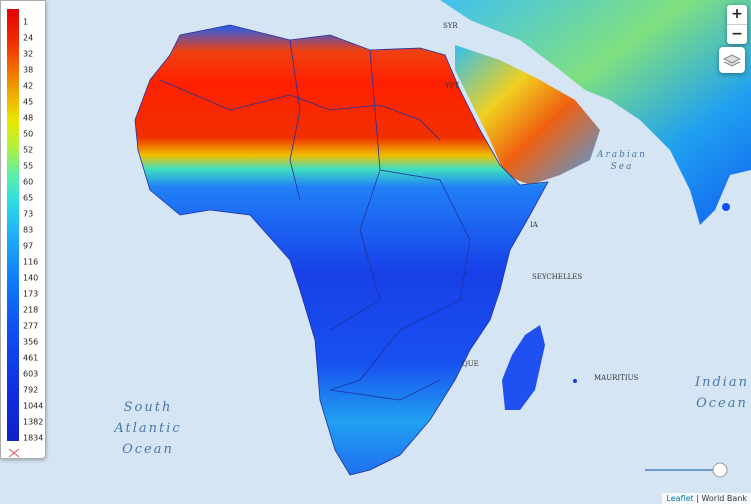 Image resolution: width=751 pixels, height=504 pixels. I want to click on legend-label: 356, so click(31, 342).